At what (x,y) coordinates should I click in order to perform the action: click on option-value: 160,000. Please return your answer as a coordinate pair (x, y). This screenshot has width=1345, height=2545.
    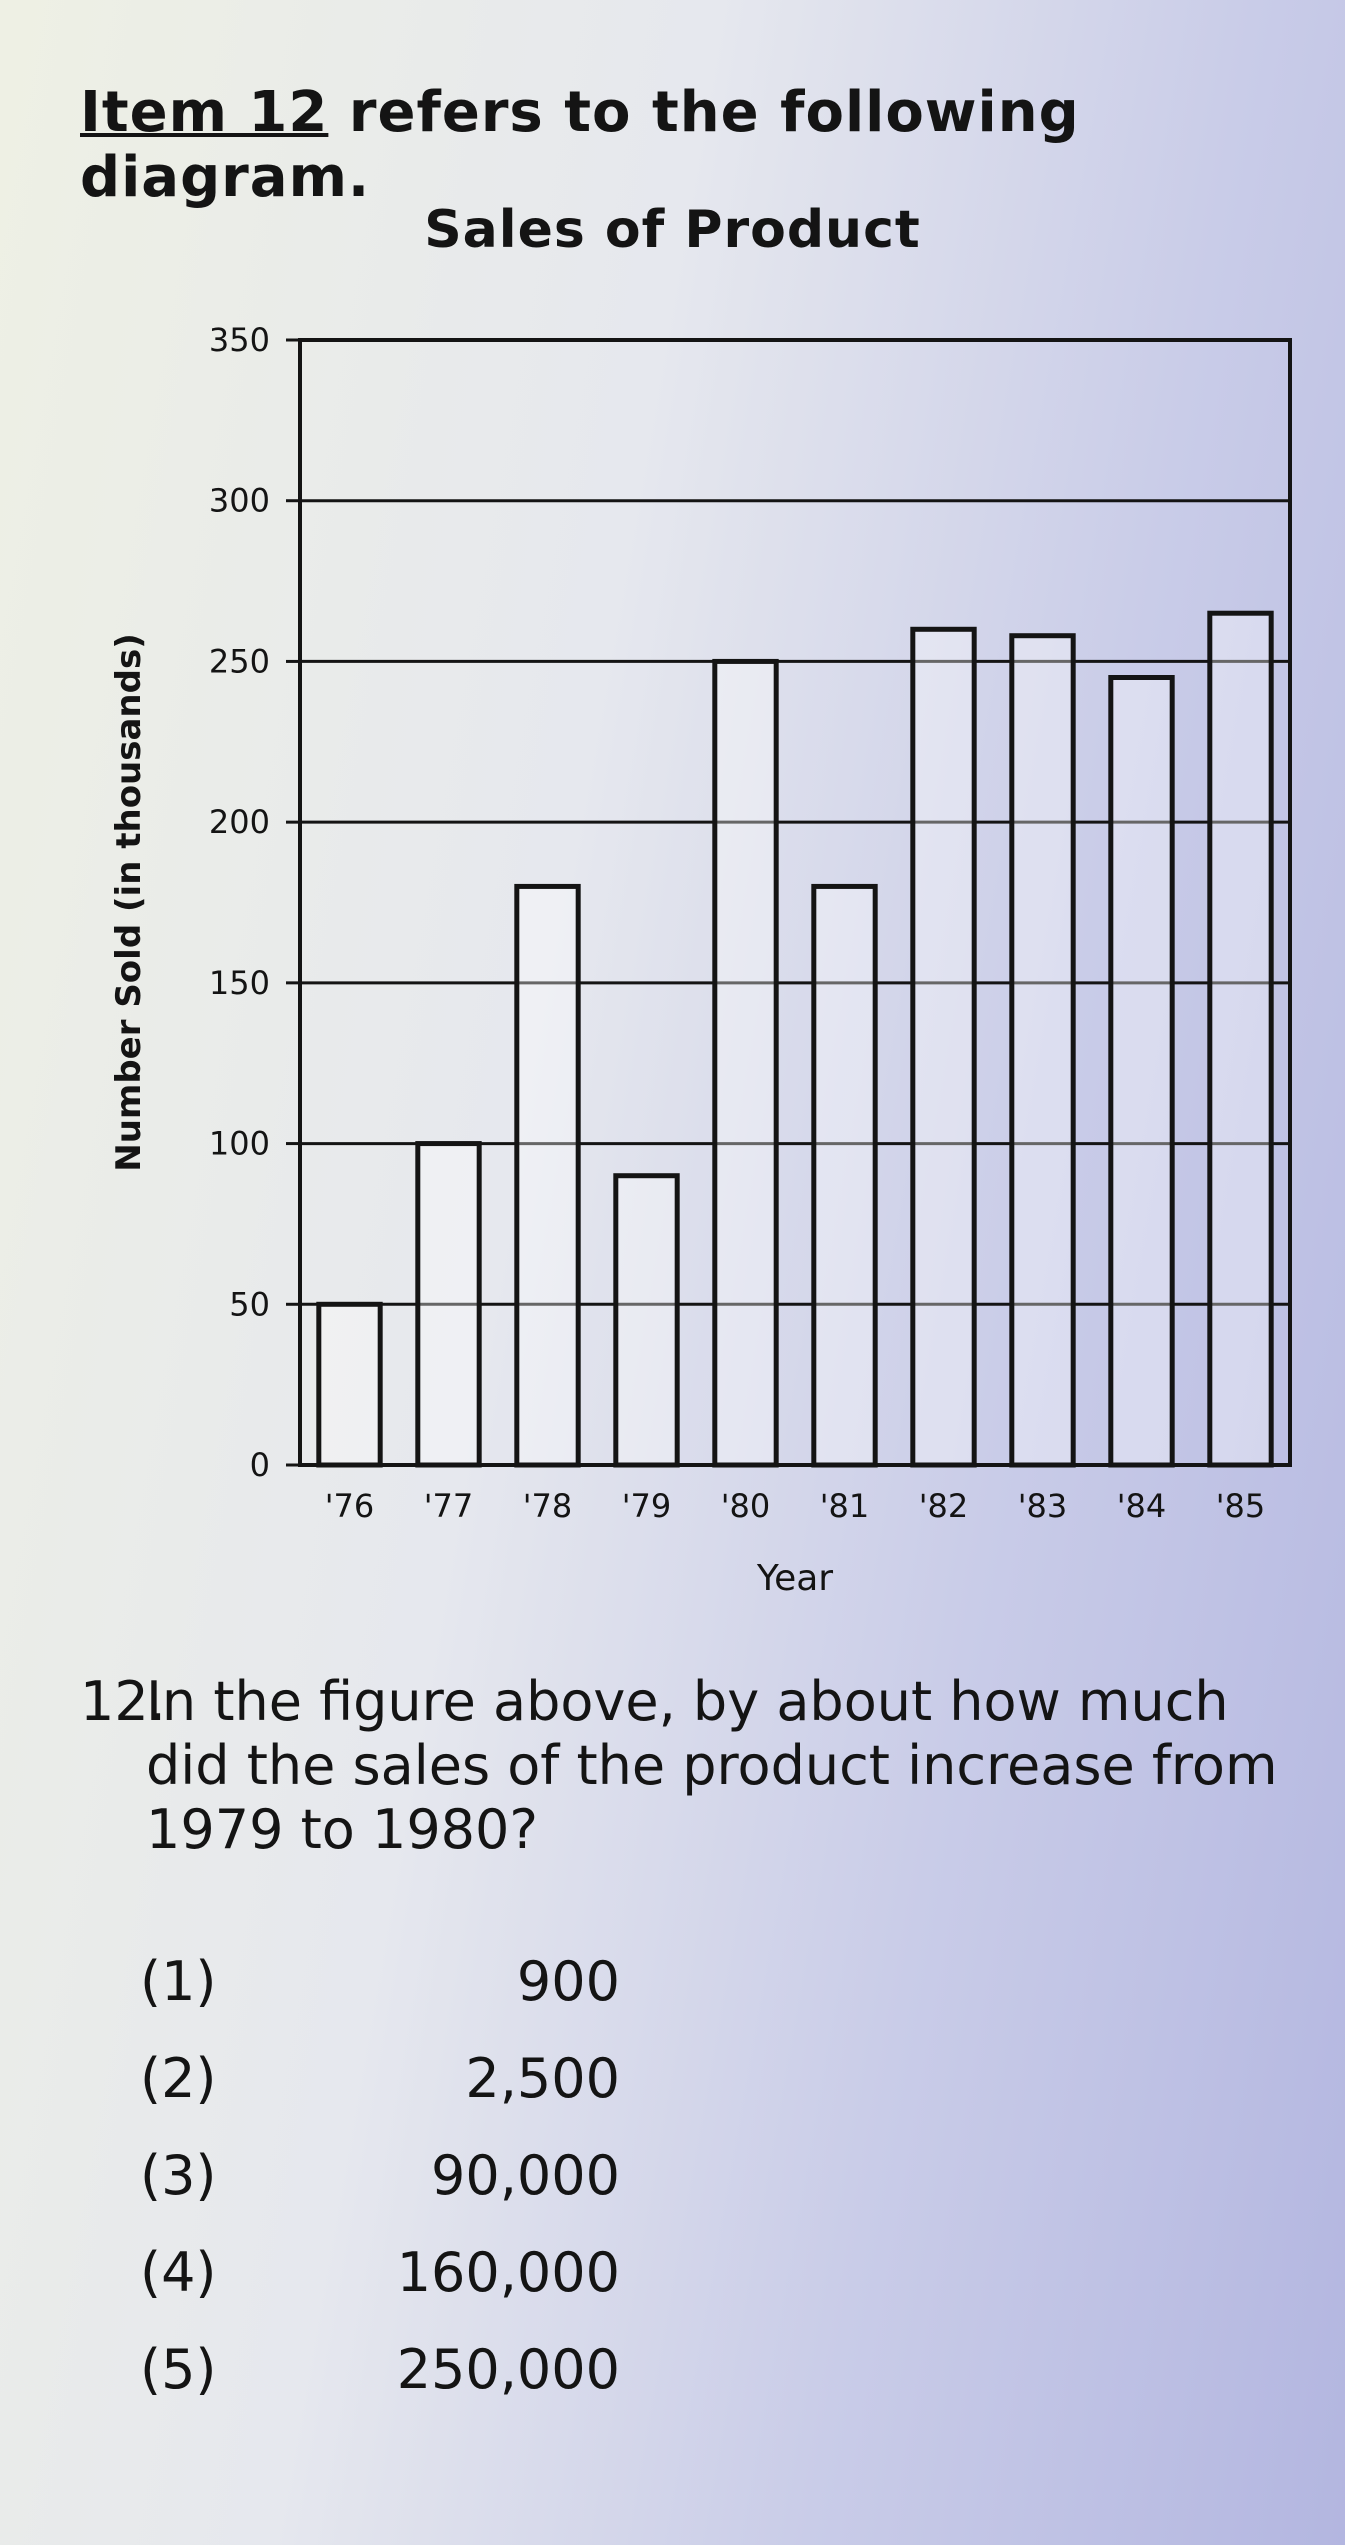
    Looking at the image, I should click on (508, 2272).